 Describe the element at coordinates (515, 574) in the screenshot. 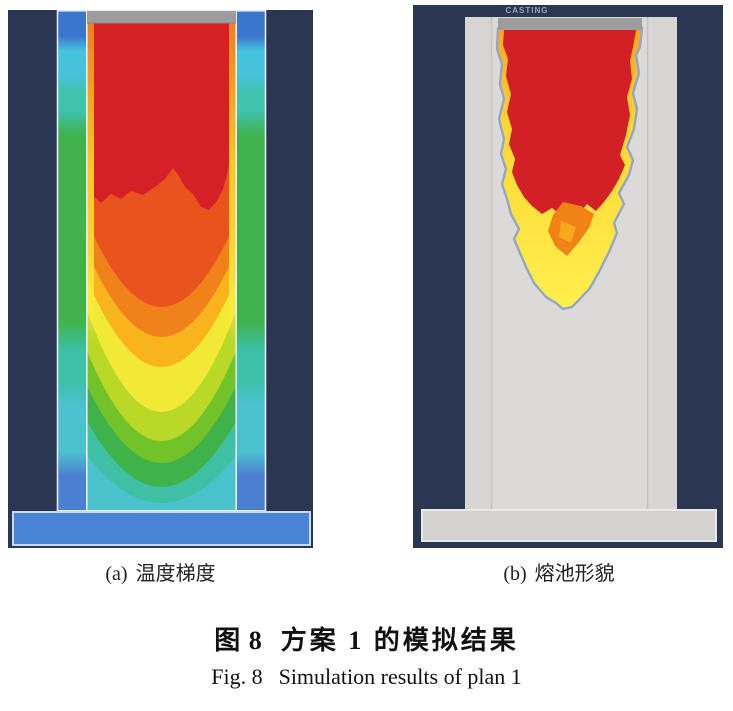

I see `panel-caption-b-label: (b)` at that location.